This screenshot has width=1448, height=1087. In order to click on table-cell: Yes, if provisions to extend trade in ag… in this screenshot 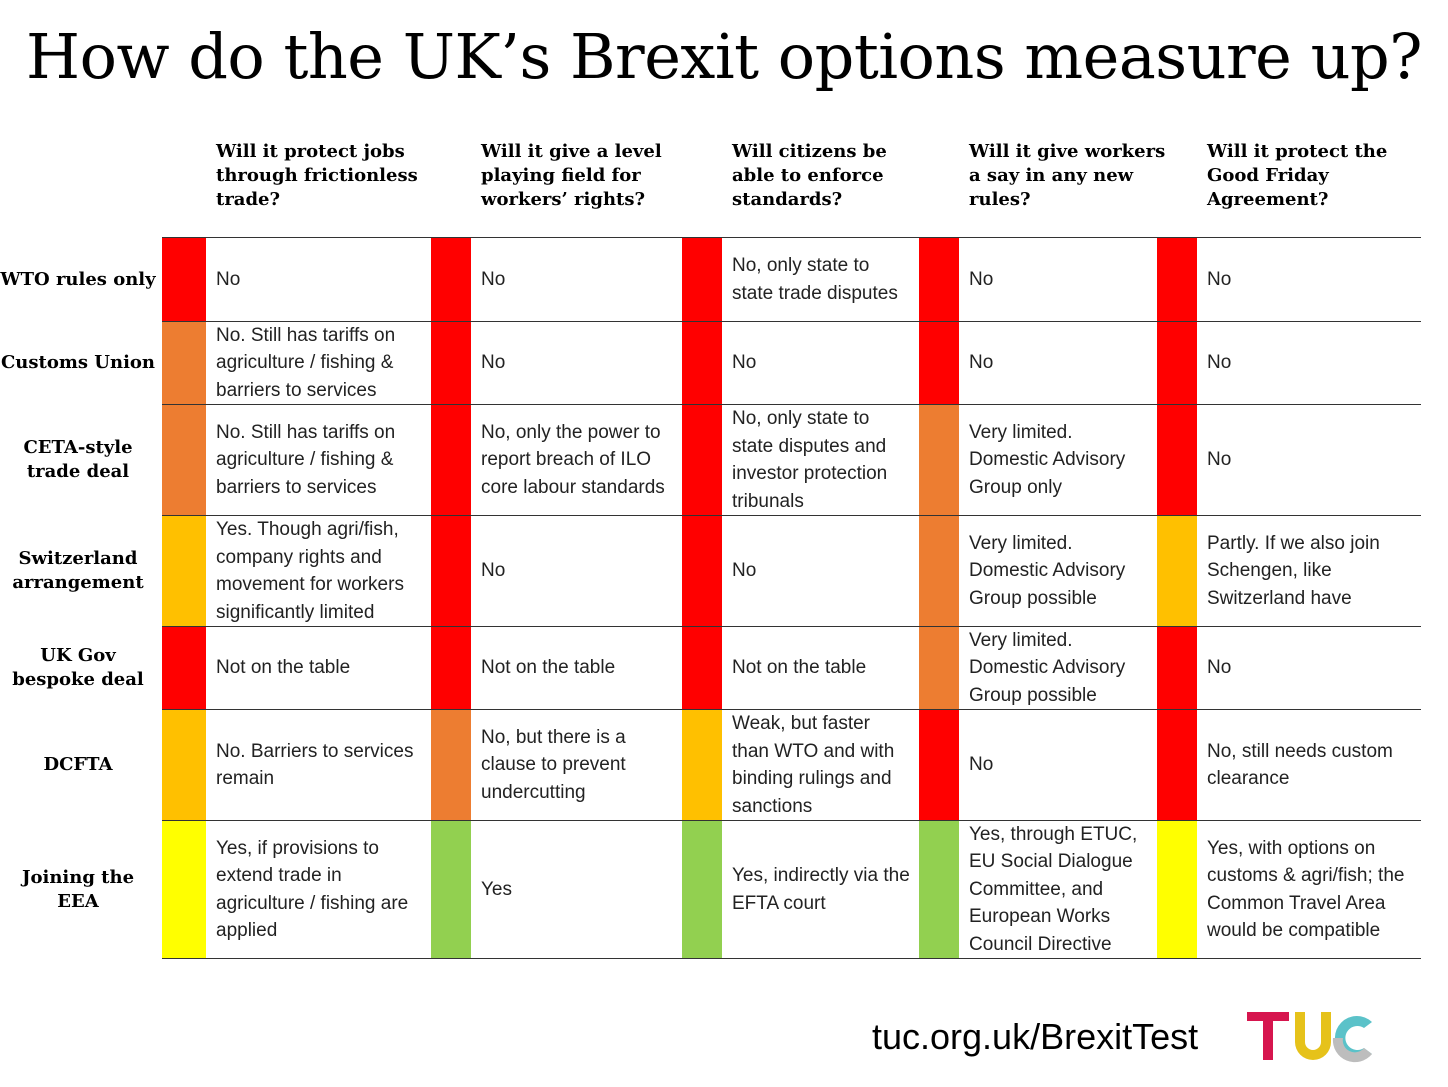, I will do `click(322, 889)`.